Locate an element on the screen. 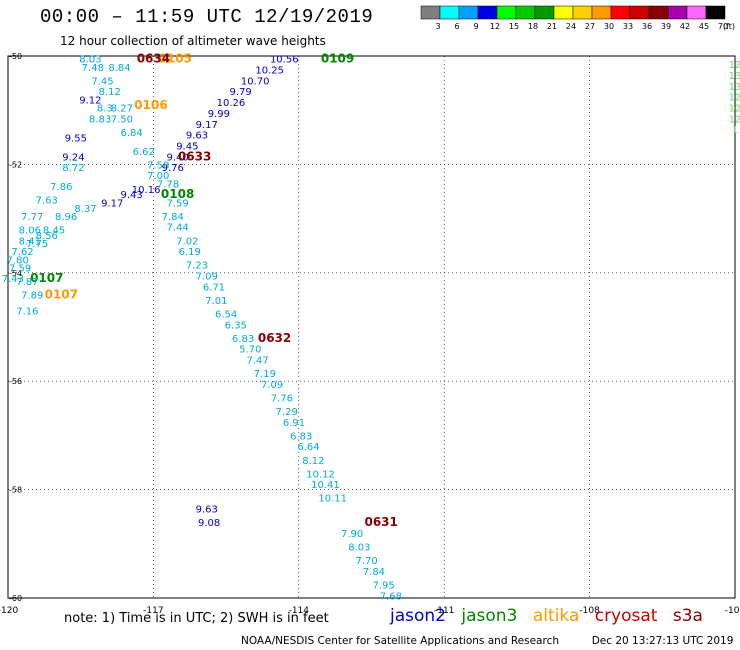 The image size is (740, 650). y-tick-label: -54 is located at coordinates (15, 273).